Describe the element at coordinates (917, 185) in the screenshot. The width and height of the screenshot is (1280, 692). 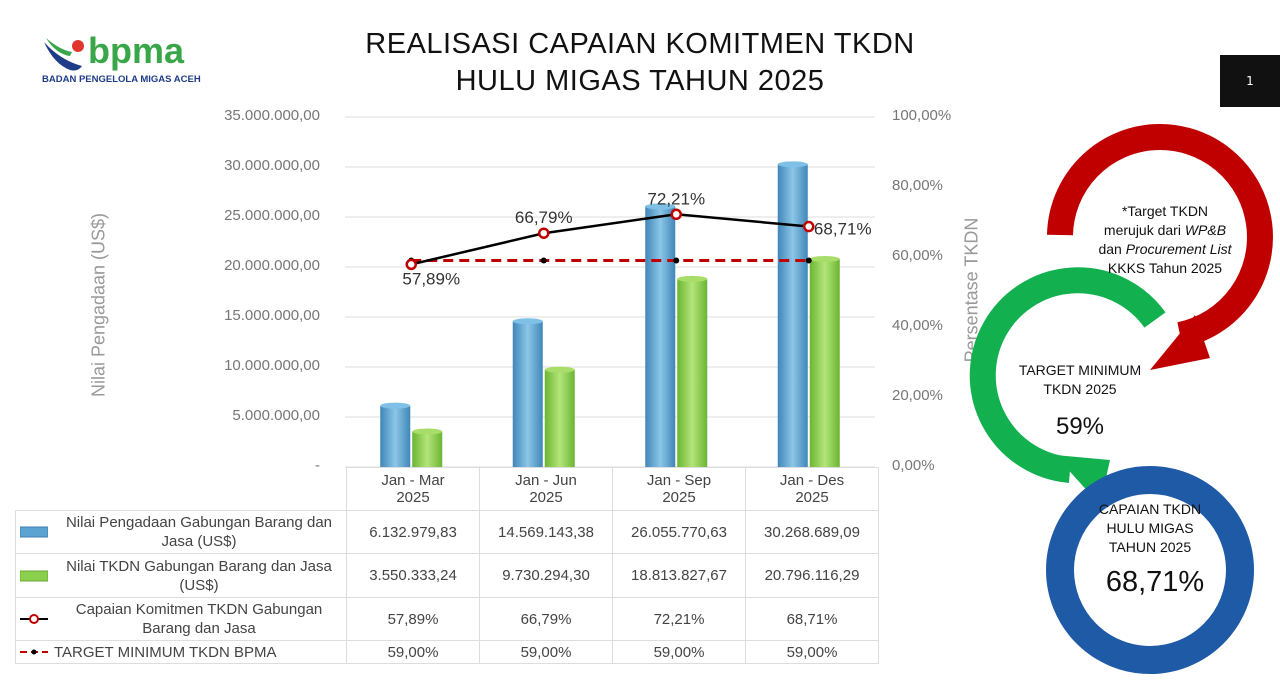
I see `y2-tick-label: 80,00%` at that location.